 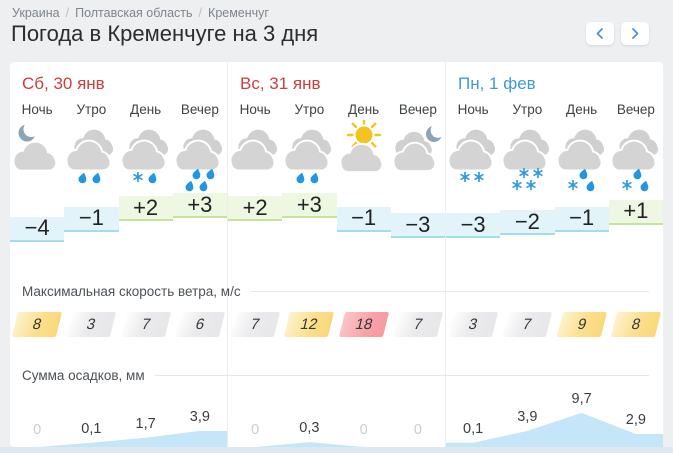 I want to click on clouds-snow-2-icon, so click(x=471, y=156).